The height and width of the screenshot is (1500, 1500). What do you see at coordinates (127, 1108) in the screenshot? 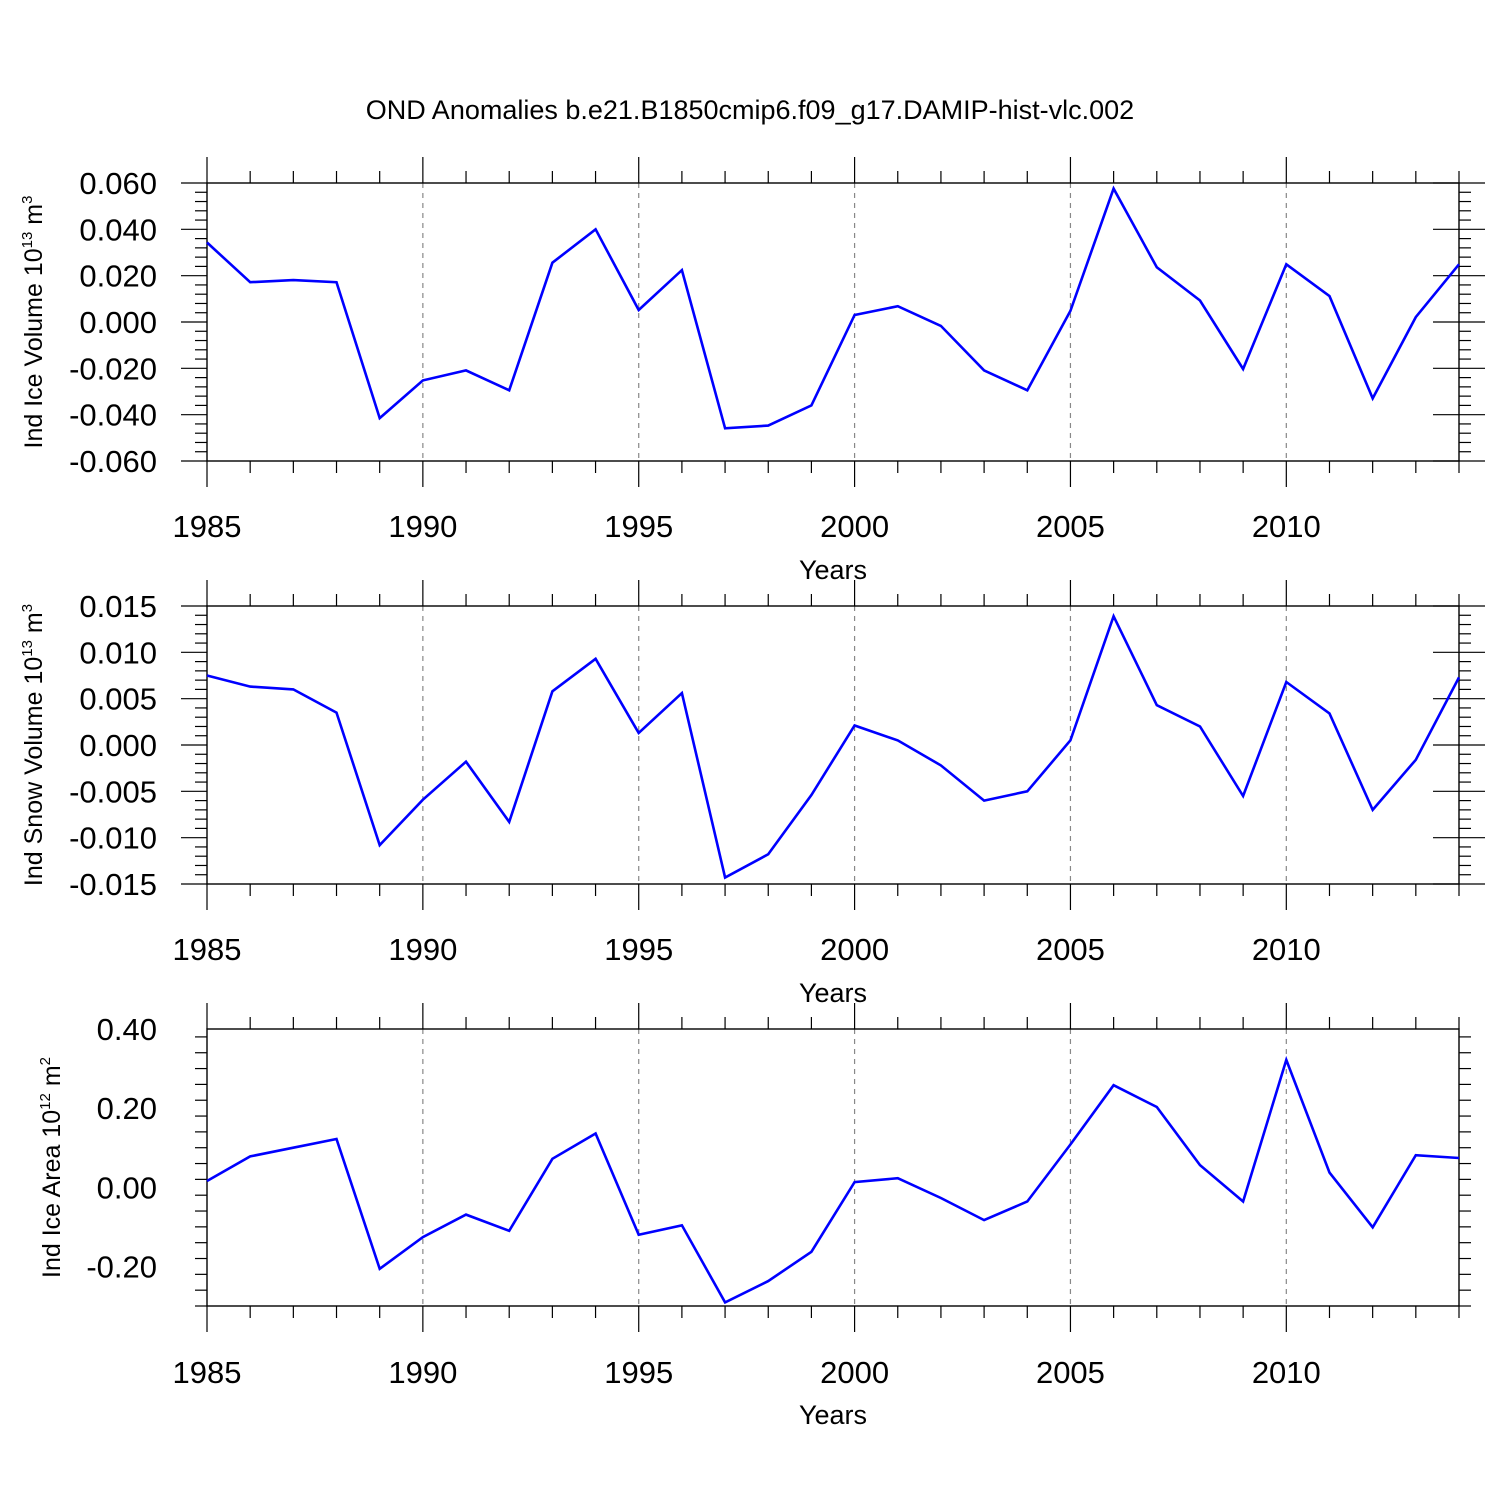
I see `y-tick-label: 0.20` at bounding box center [127, 1108].